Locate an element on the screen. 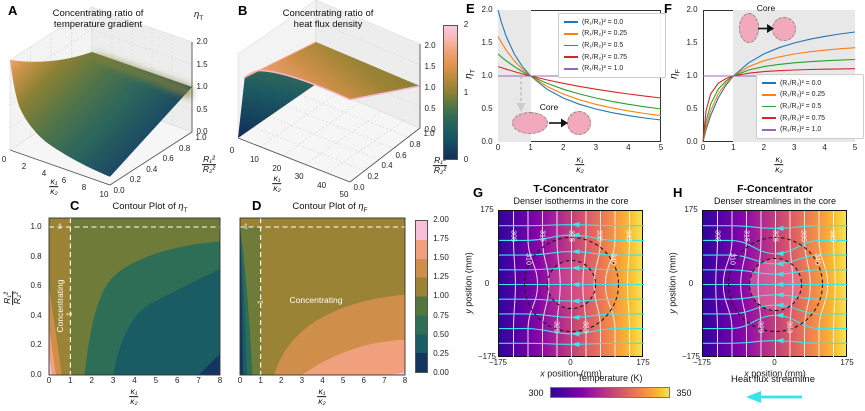  tick-label: 2 is located at coordinates (563, 147).